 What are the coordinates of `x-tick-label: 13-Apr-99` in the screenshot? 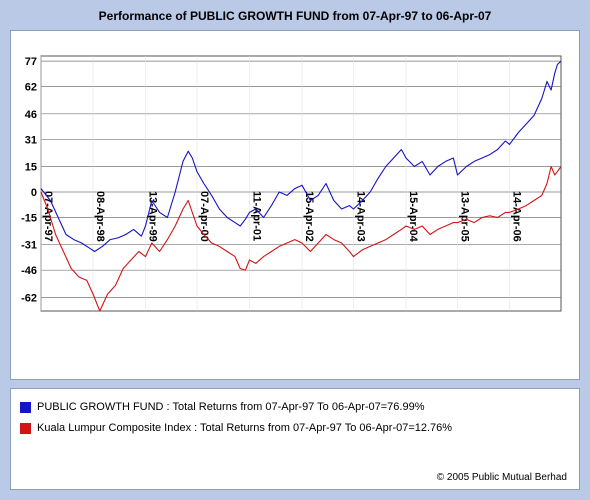 It's located at (153, 216).